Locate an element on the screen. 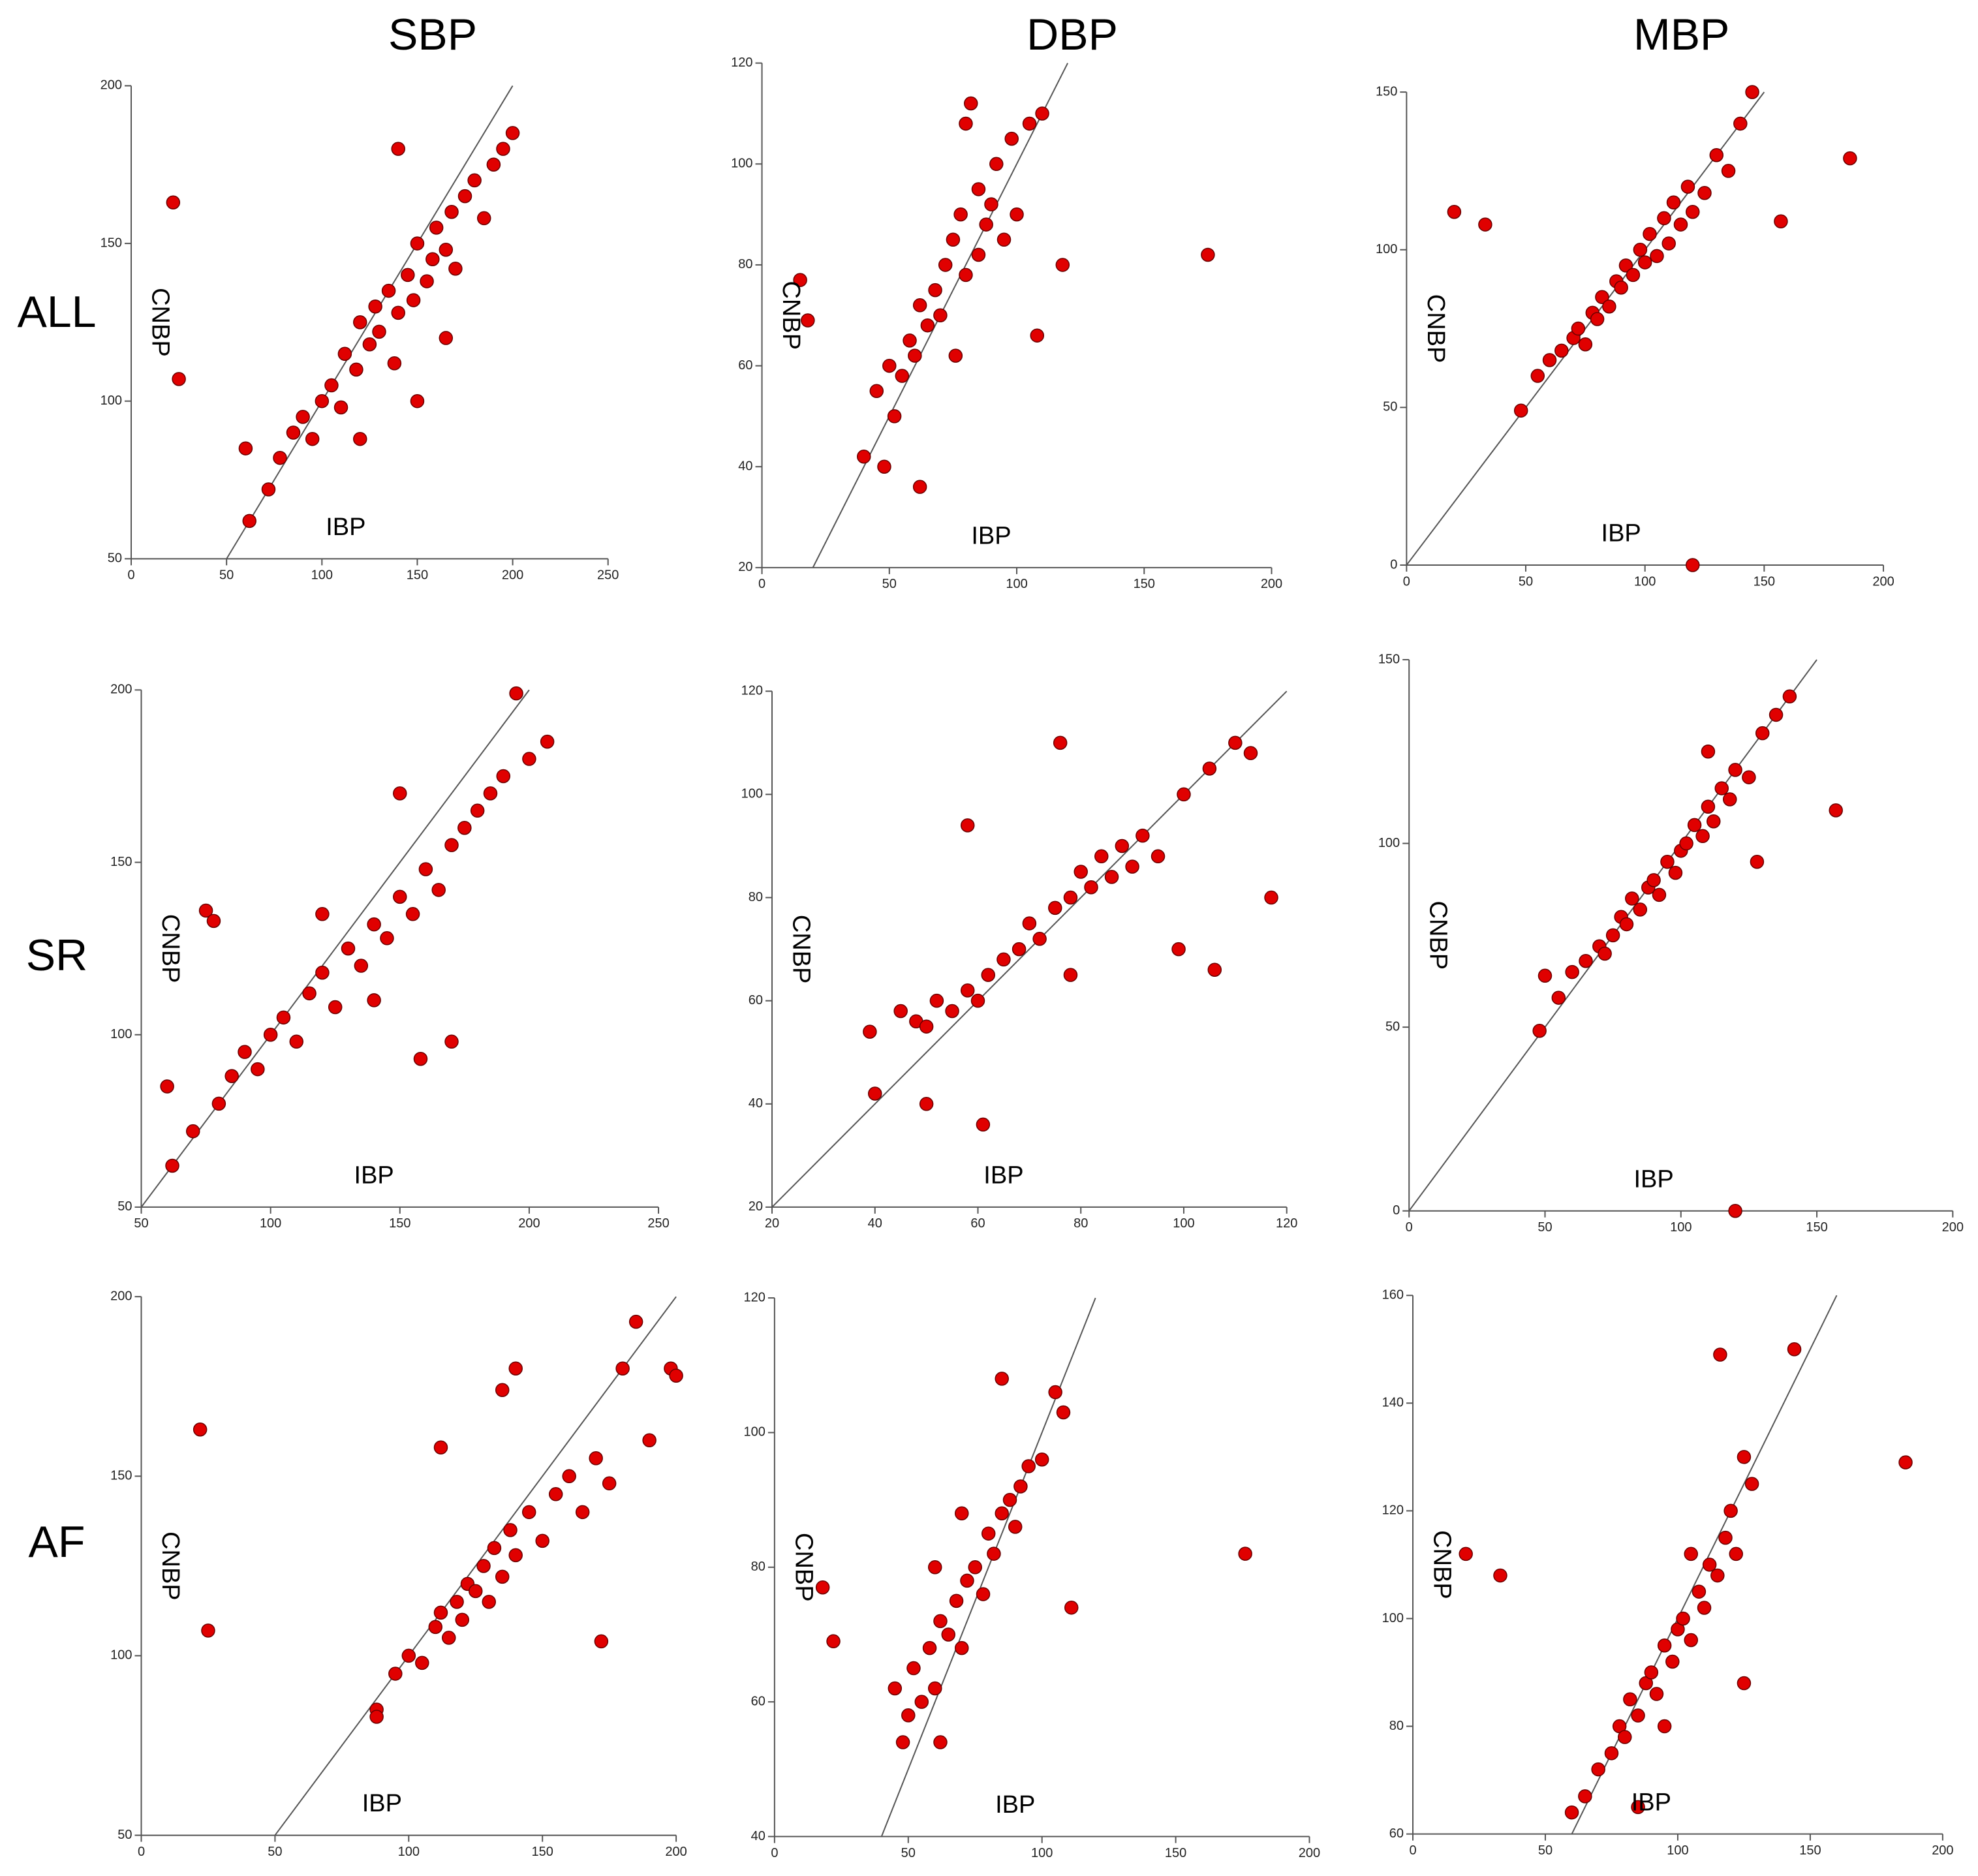  scatter-panel: 20 40 60 80 100 120 20 40 60 80 100 120 IBP CNBP is located at coordinates (1019, 957).